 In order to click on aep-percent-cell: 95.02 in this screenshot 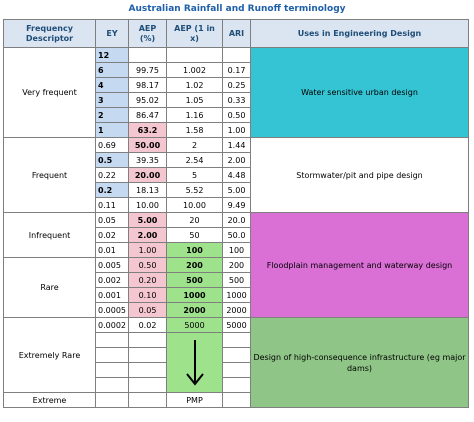, I will do `click(147, 100)`.